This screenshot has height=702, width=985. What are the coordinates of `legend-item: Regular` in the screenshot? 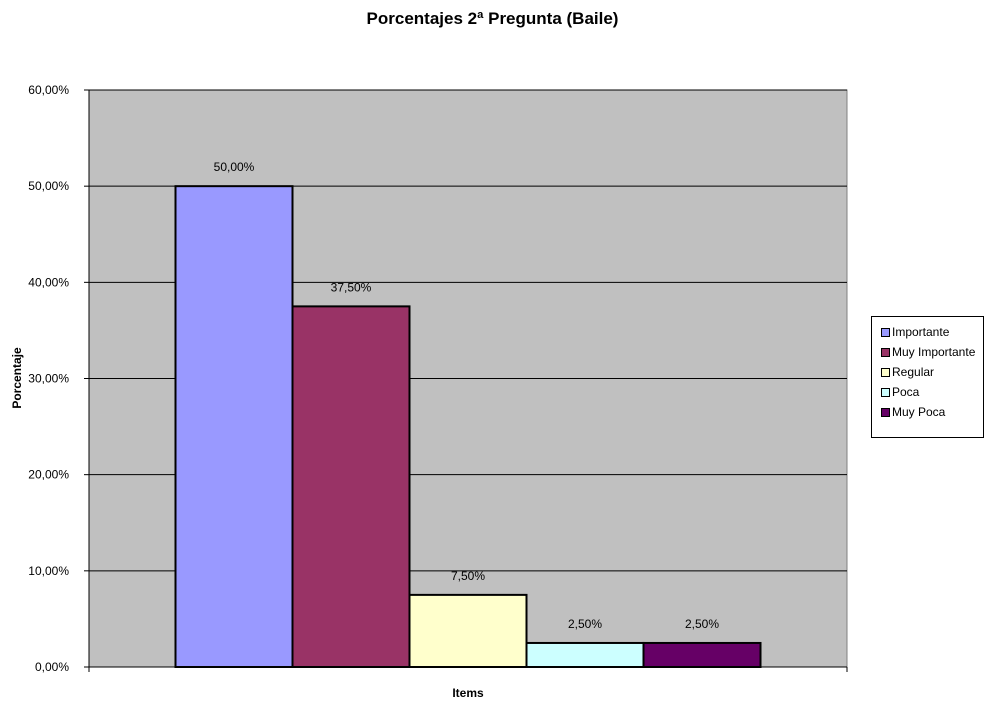 It's located at (927, 372).